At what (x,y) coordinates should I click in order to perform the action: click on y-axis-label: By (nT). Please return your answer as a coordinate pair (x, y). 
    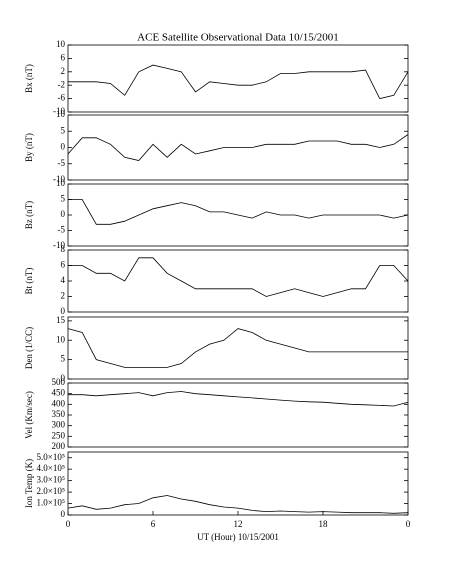
    Looking at the image, I should click on (29, 147).